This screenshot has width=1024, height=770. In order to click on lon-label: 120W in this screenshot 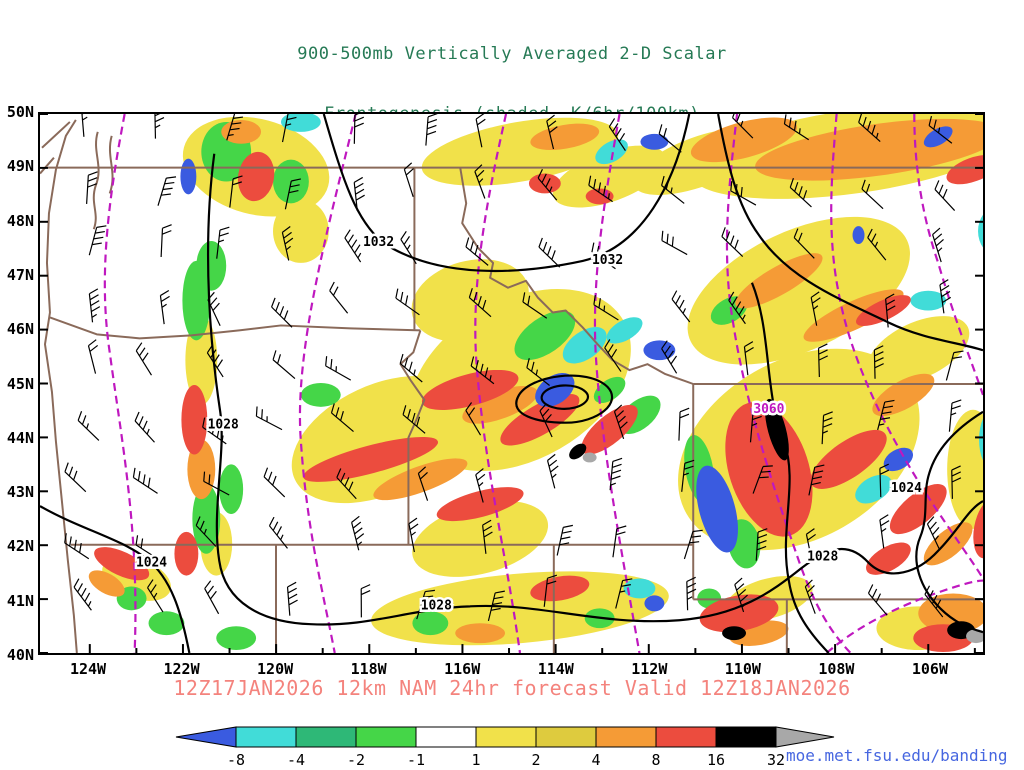, I will do `click(275, 669)`.